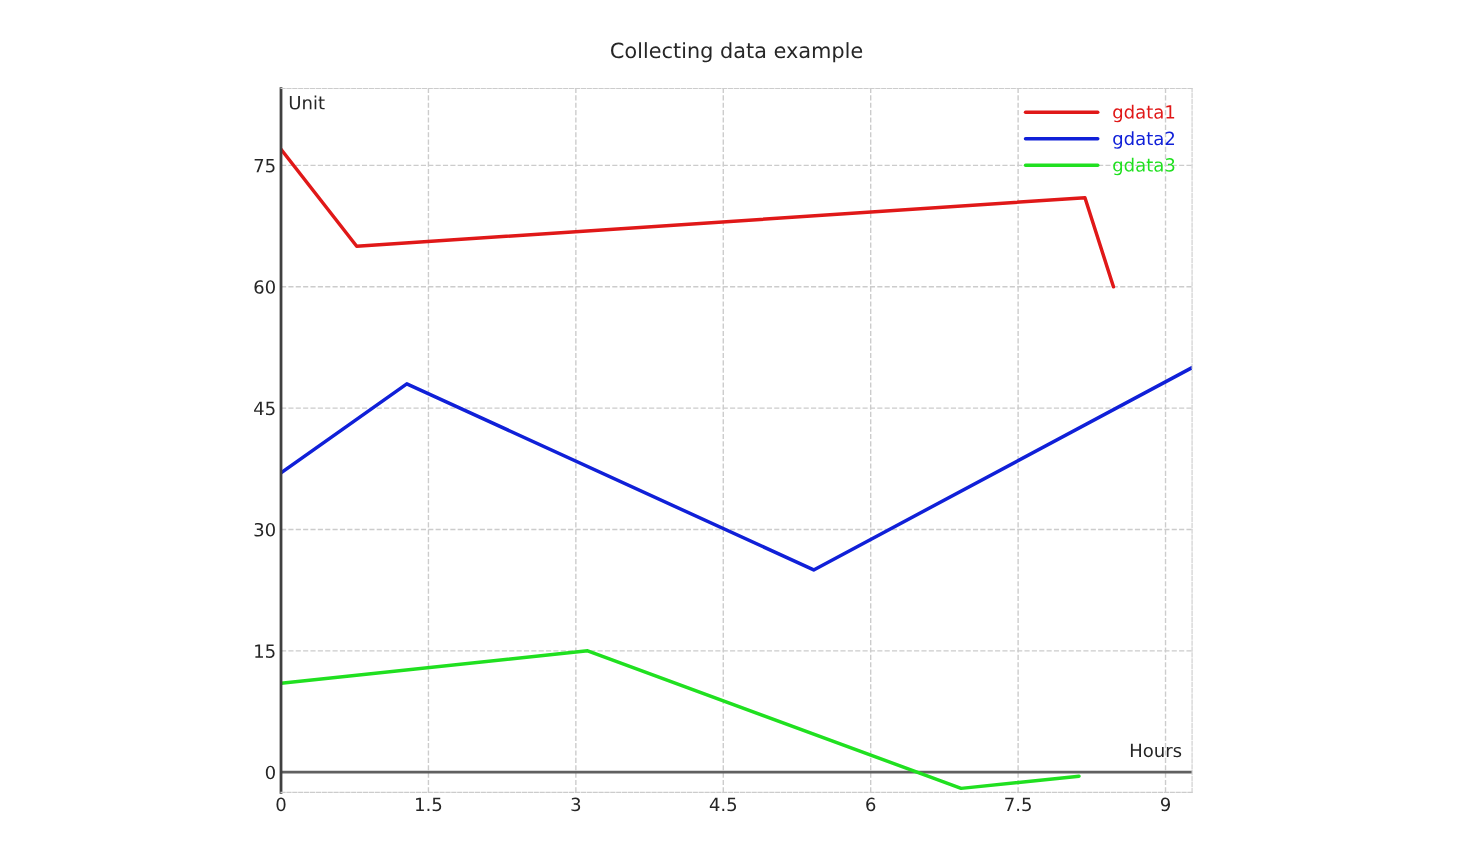  I want to click on x-tick-label: 0, so click(281, 804).